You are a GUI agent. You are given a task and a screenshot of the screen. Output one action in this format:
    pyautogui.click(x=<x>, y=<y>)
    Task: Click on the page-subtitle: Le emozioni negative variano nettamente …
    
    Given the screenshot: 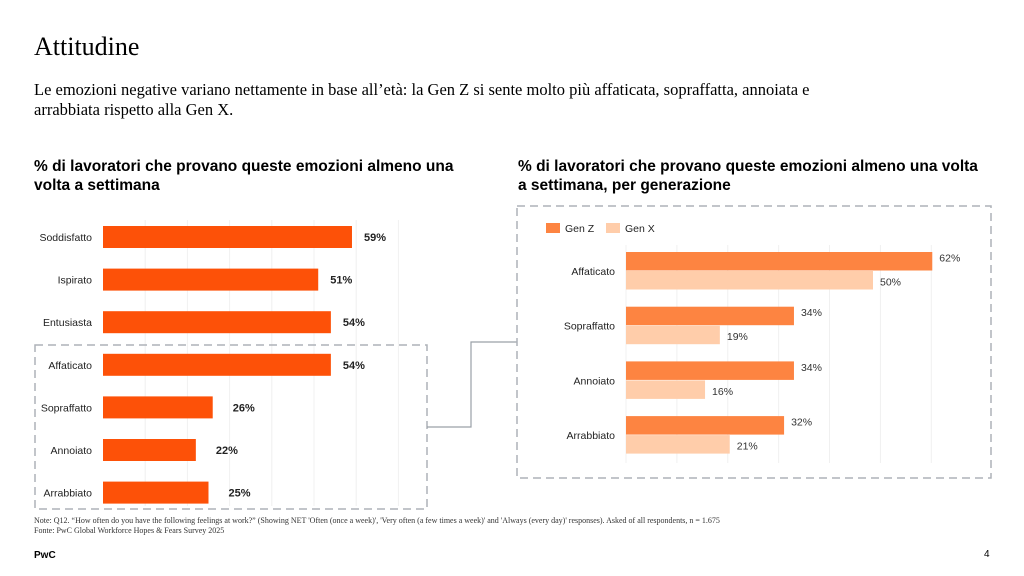 What is the action you would take?
    pyautogui.click(x=422, y=99)
    